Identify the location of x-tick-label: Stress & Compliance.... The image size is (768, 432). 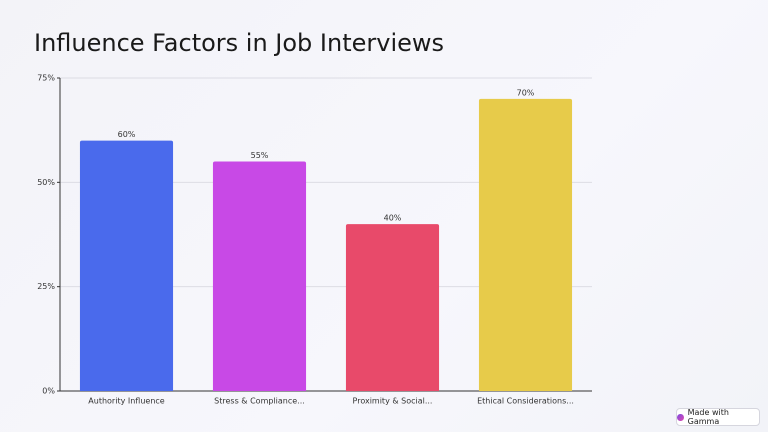
(259, 401).